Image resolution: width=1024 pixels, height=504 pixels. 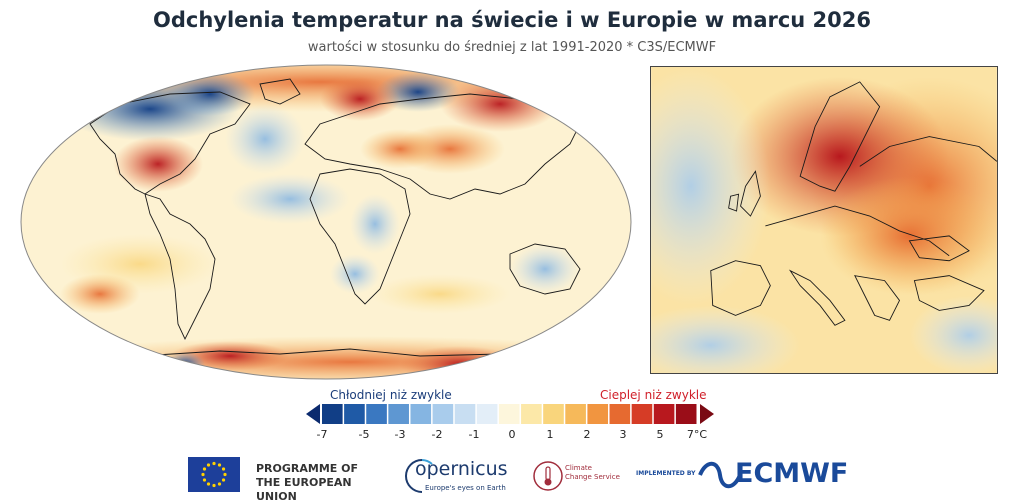 What do you see at coordinates (322, 434) in the screenshot?
I see `scale-tick: -7` at bounding box center [322, 434].